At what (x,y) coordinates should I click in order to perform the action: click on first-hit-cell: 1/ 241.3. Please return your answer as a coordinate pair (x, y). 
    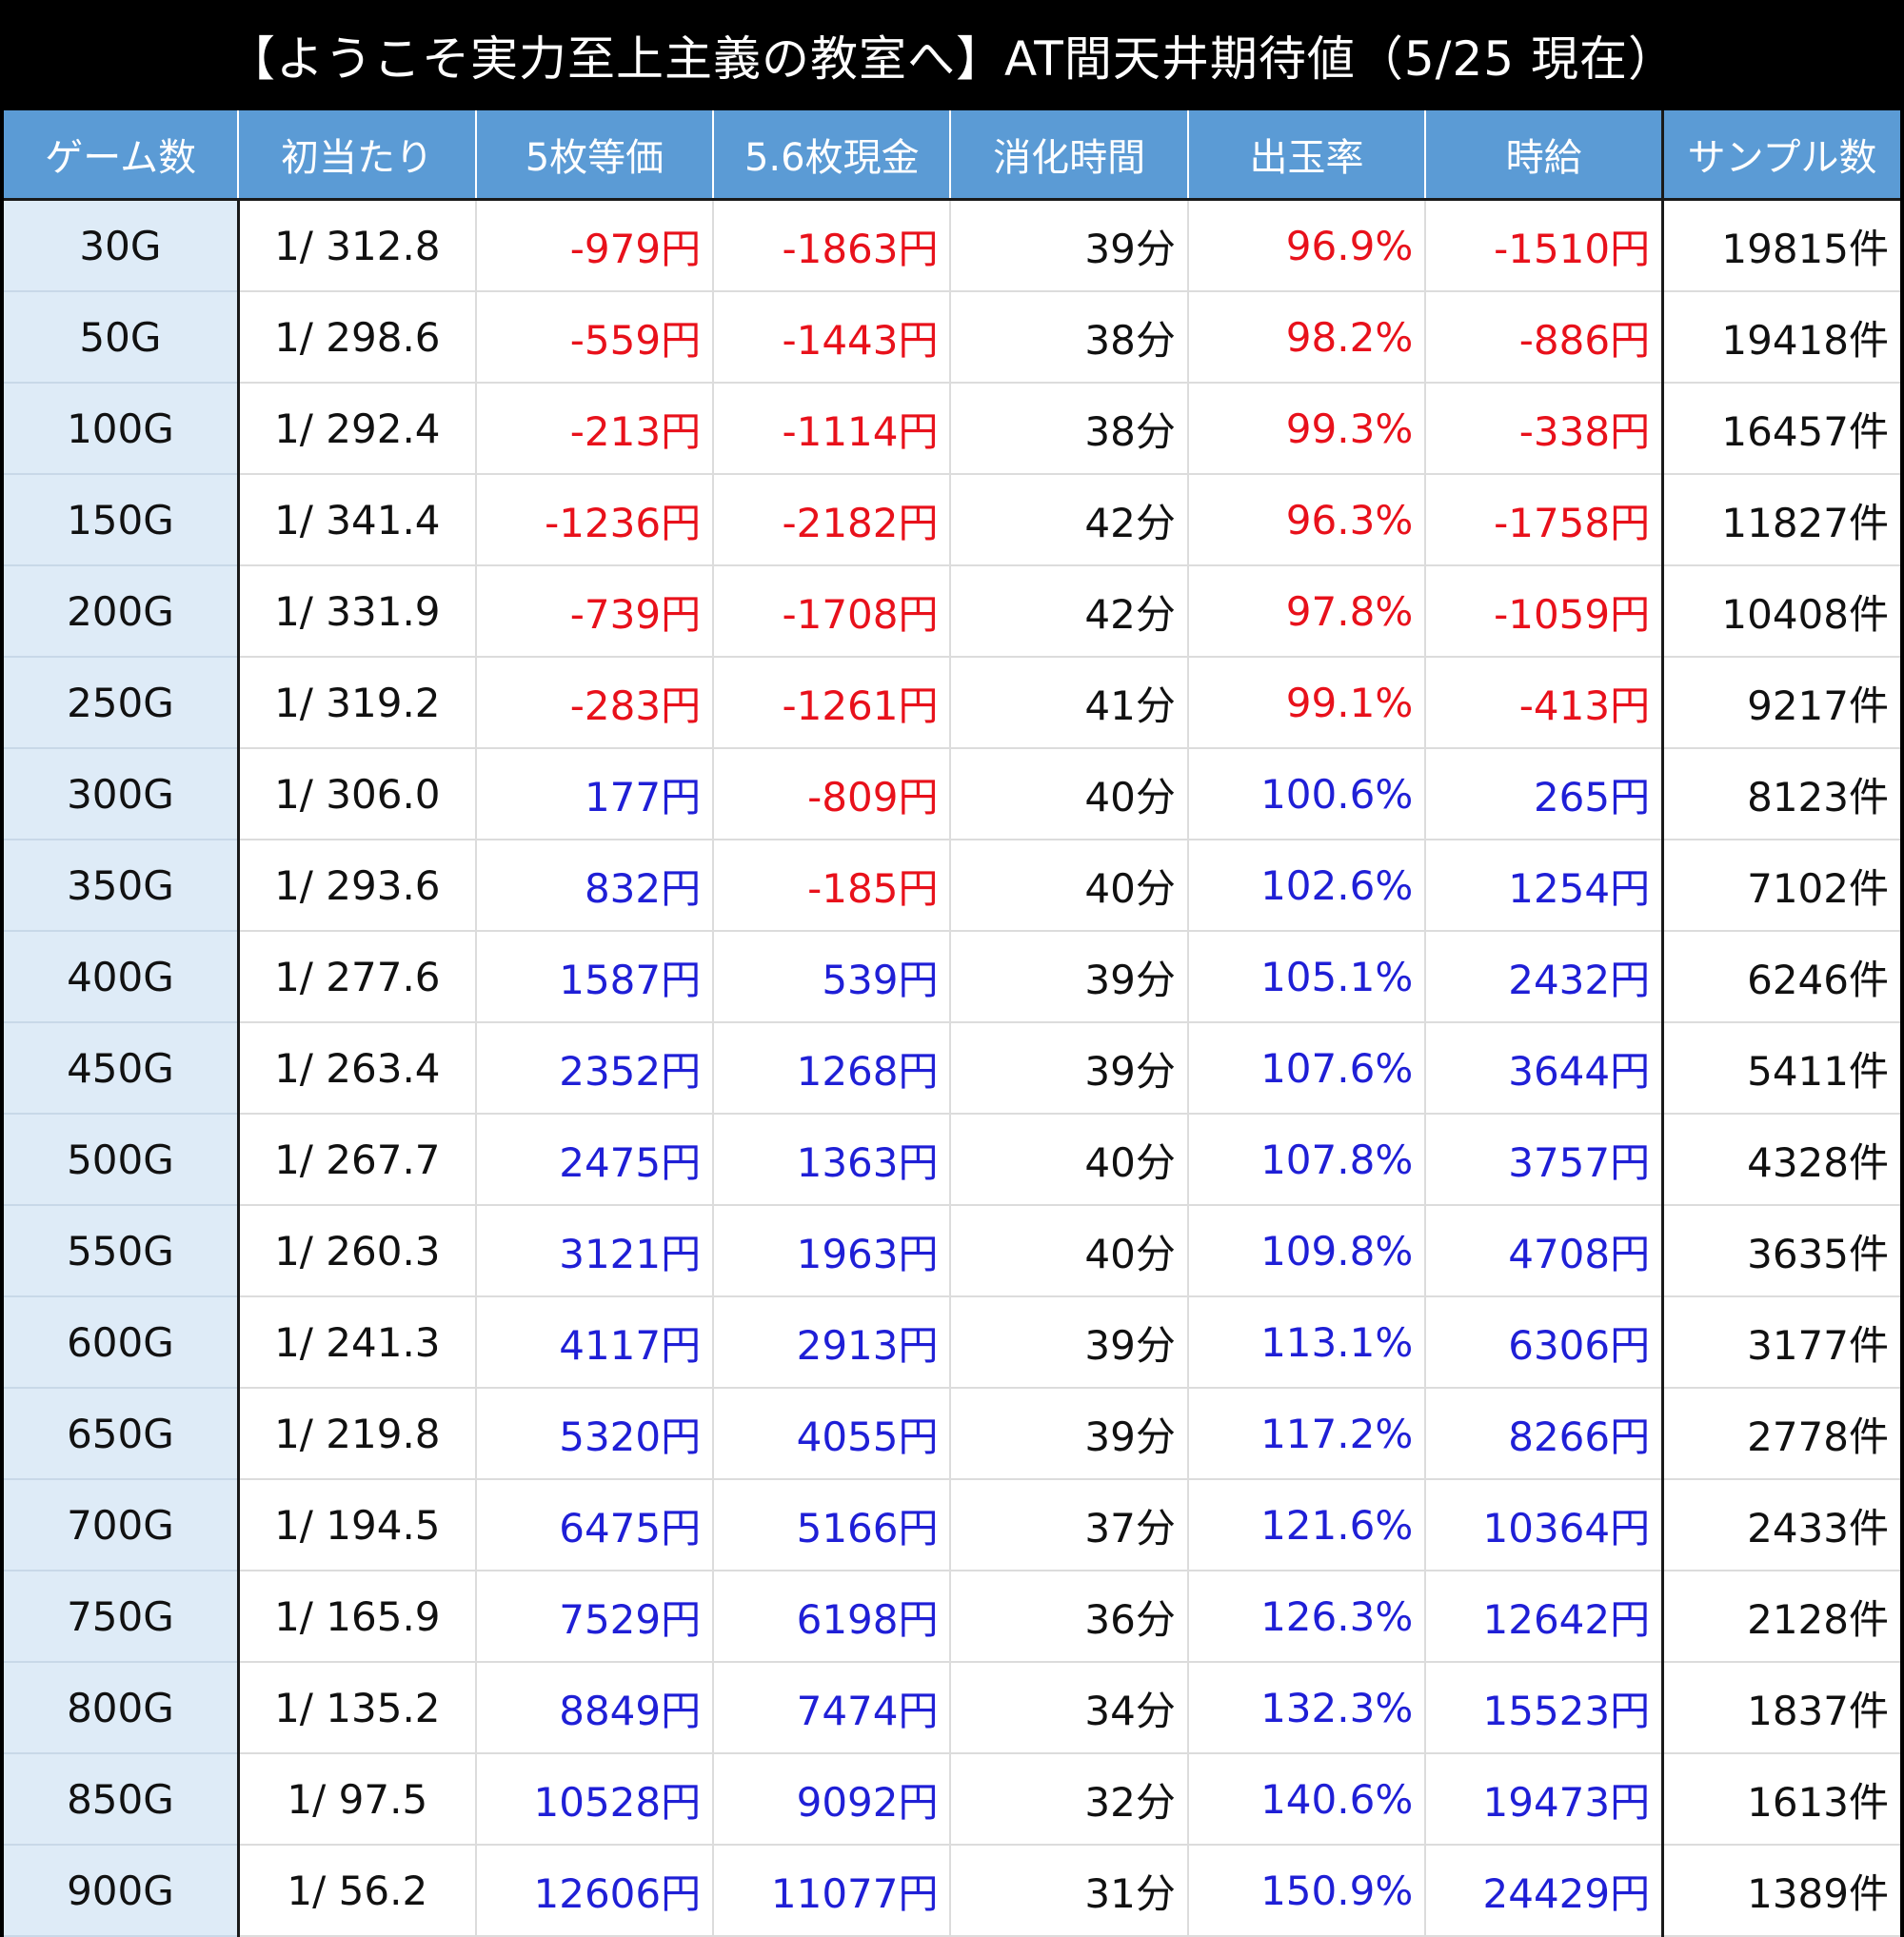
    Looking at the image, I should click on (356, 1342).